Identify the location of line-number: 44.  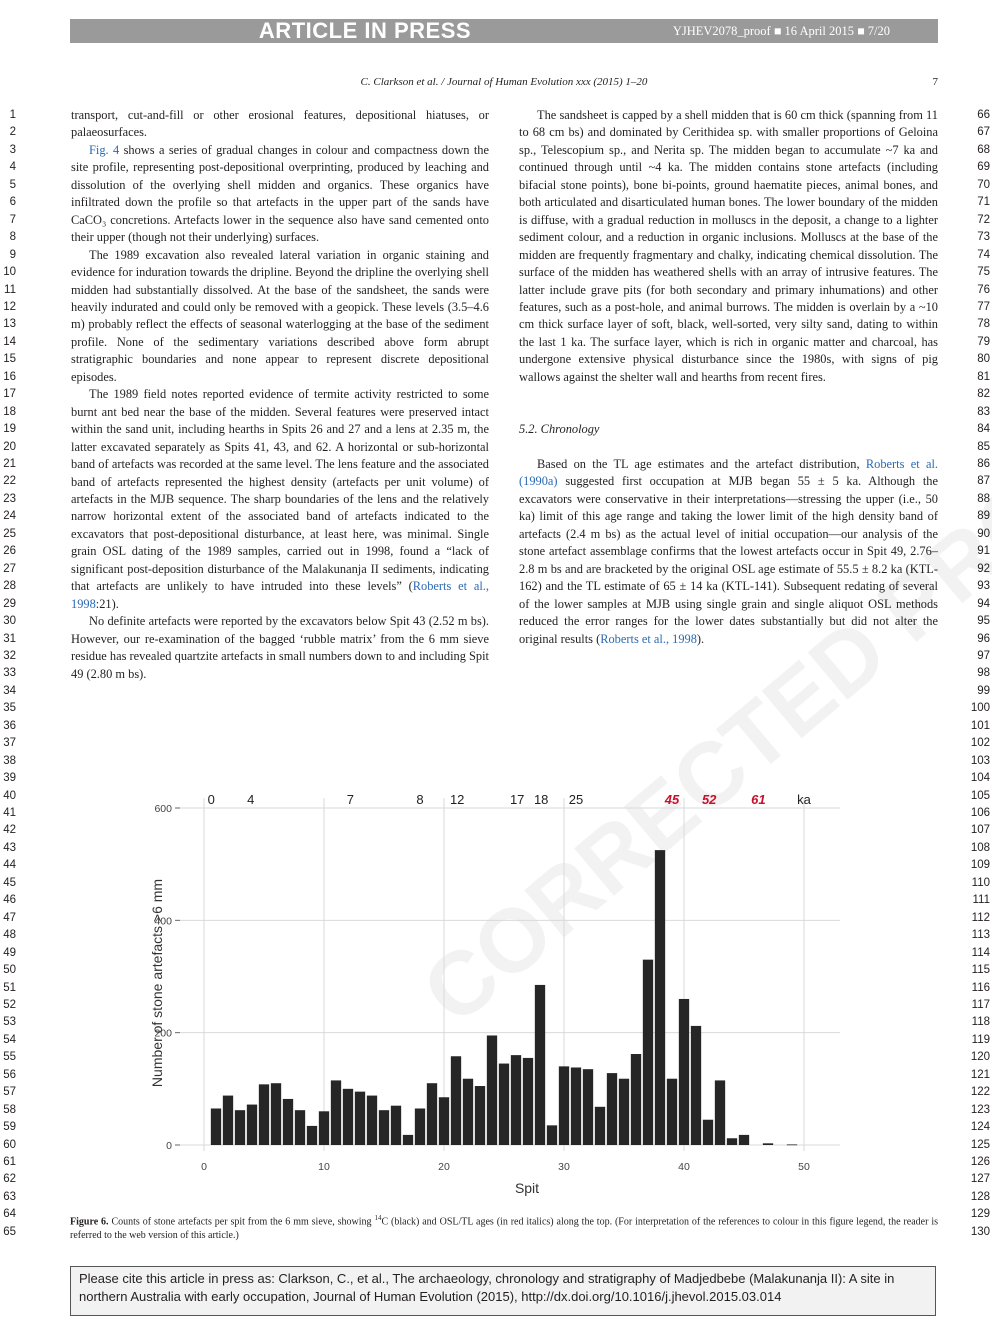
(9, 865).